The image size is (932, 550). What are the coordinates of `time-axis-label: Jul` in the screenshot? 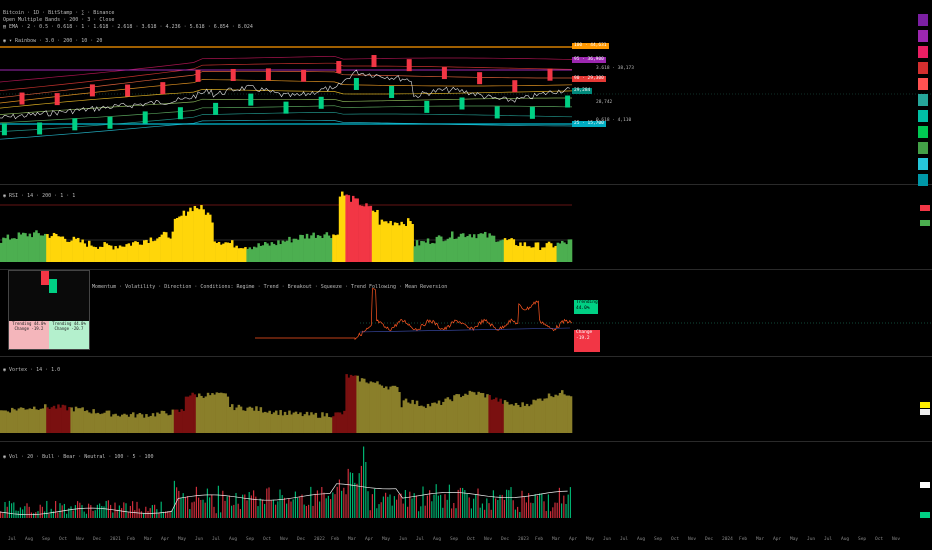 It's located at (828, 539).